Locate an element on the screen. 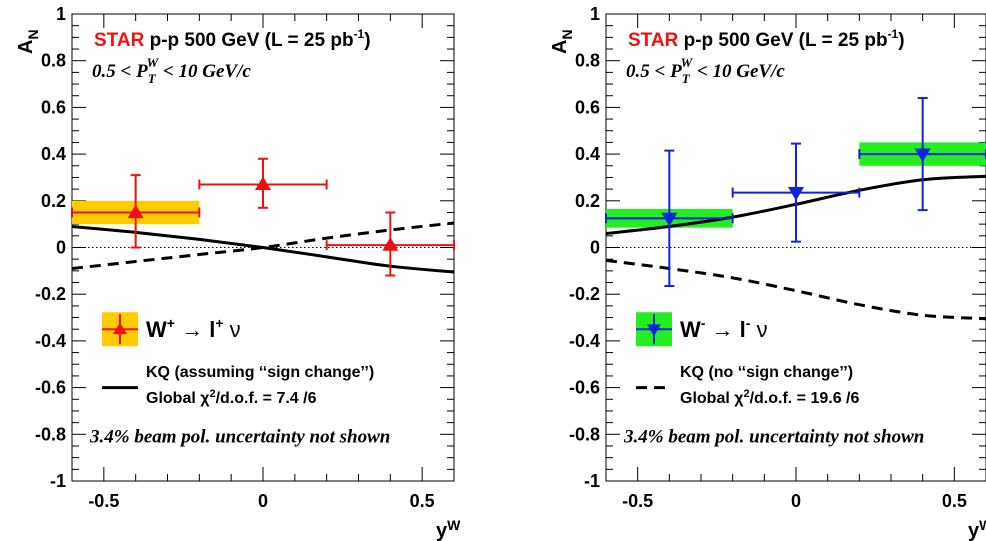 The width and height of the screenshot is (986, 541). legend-w-sup: - is located at coordinates (703, 323).